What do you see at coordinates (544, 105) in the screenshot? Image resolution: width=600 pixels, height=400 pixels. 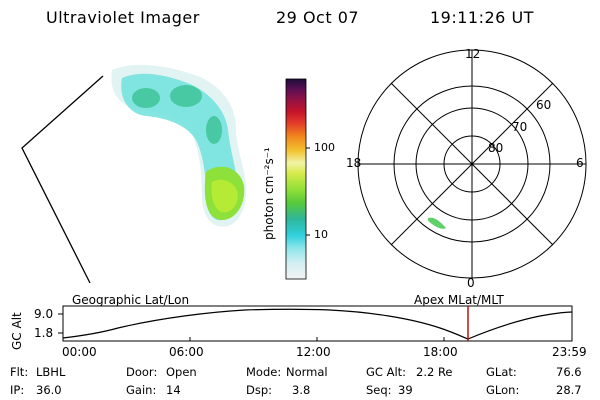 I see `lat-label-60: 60` at bounding box center [544, 105].